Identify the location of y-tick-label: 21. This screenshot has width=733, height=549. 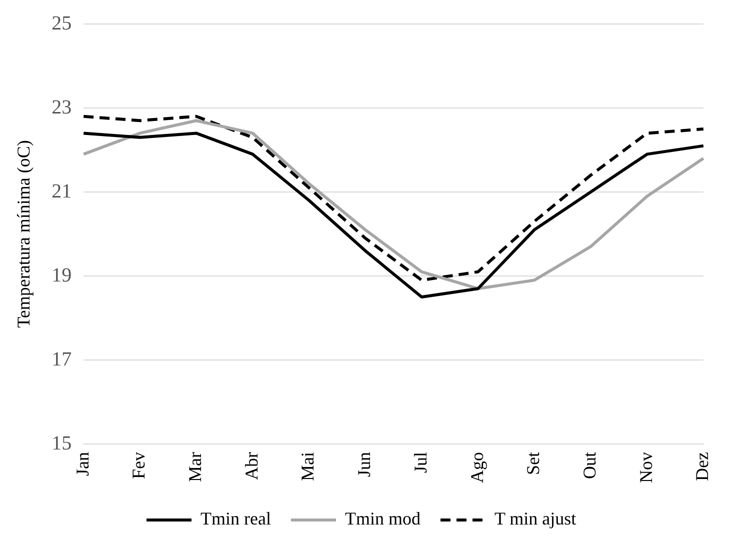
(62, 191).